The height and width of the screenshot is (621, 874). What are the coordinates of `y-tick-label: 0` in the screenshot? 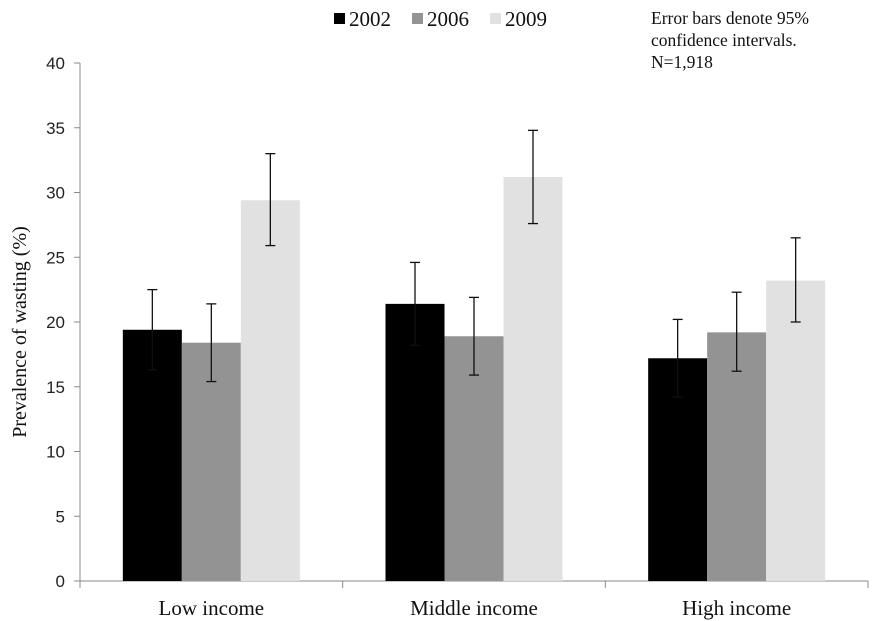 It's located at (60, 581).